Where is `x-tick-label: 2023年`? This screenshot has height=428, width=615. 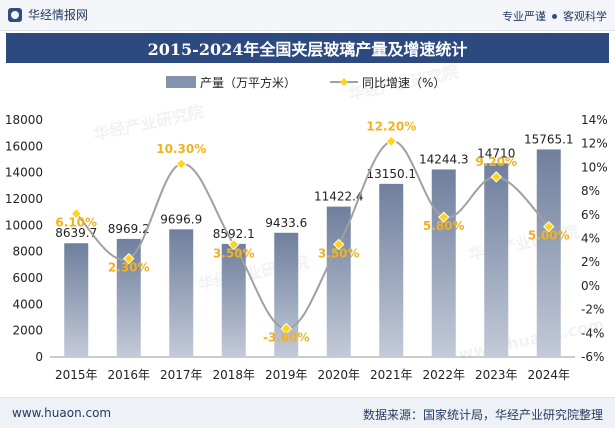 x-tick-label: 2023年 is located at coordinates (496, 375).